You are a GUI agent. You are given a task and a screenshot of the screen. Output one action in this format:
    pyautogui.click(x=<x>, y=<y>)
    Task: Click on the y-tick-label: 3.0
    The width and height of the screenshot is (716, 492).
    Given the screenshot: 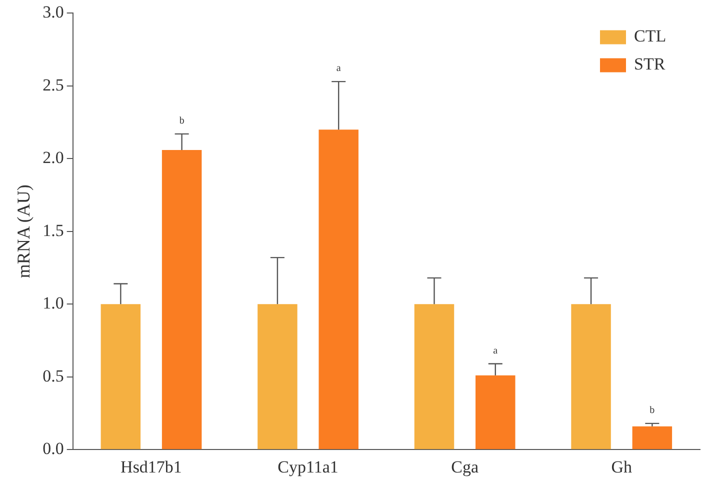 What is the action you would take?
    pyautogui.click(x=53, y=12)
    